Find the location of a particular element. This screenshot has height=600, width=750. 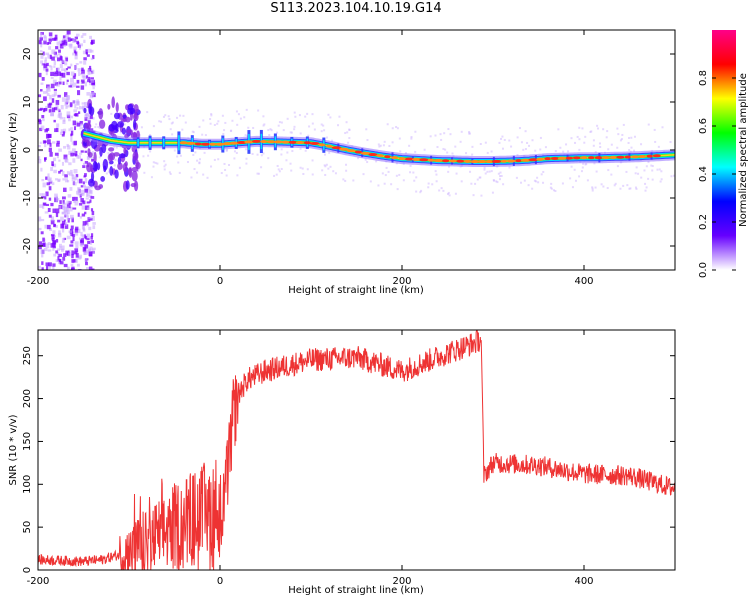

spectrogram-y-tick-label: 0 is located at coordinates (27, 150).